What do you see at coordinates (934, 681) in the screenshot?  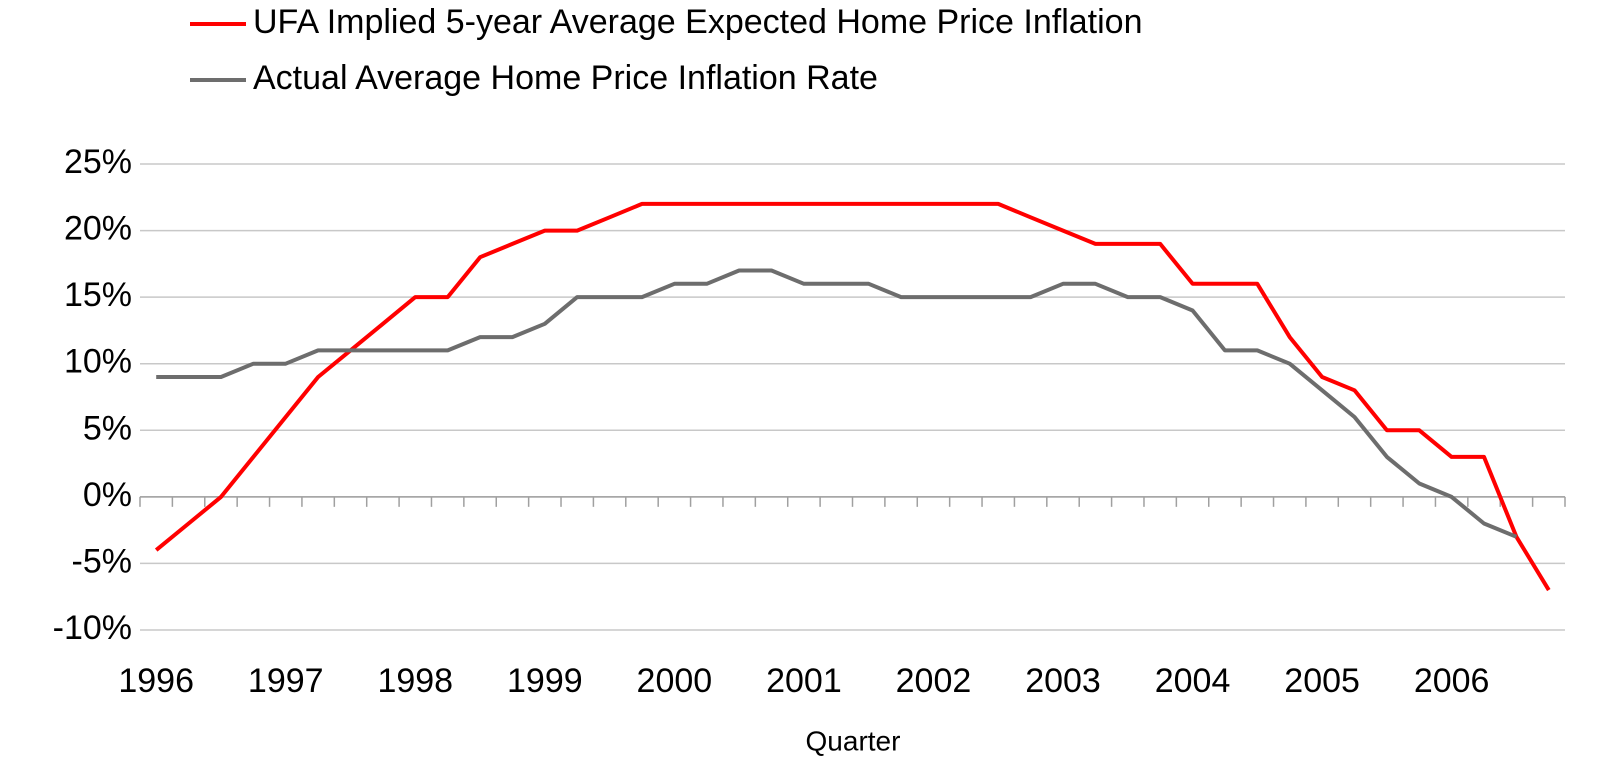 I see `x-tick-label: 2002` at bounding box center [934, 681].